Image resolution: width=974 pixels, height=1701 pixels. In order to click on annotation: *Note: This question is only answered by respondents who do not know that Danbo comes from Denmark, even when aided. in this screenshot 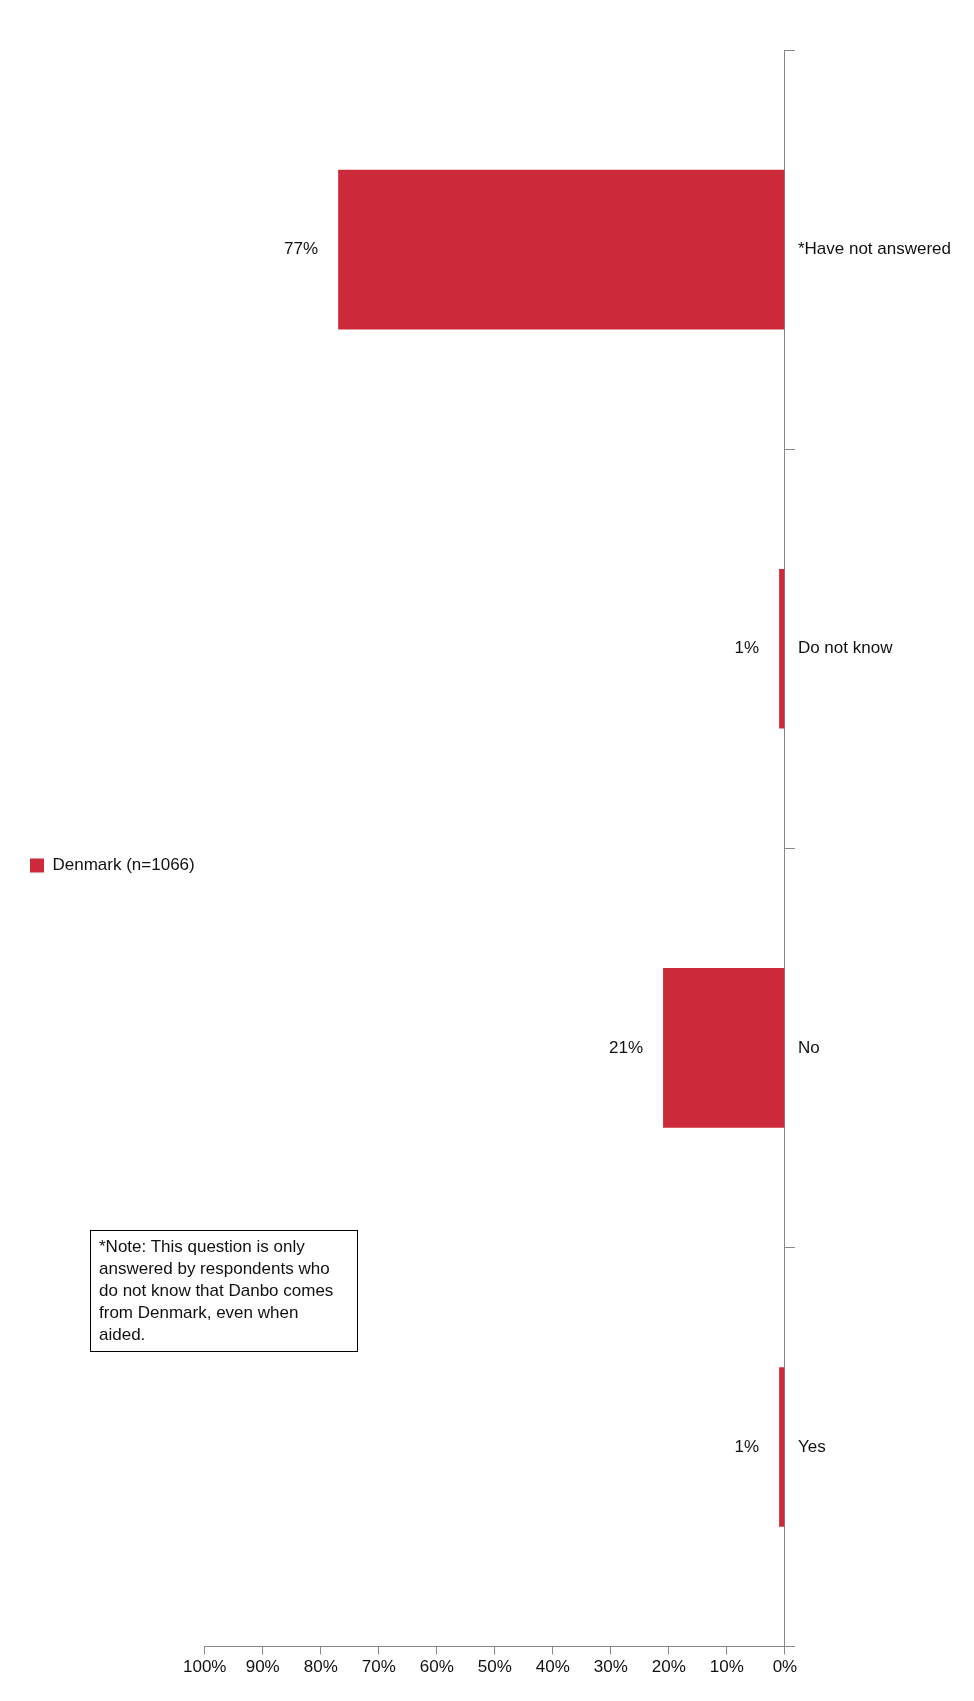, I will do `click(224, 1291)`.